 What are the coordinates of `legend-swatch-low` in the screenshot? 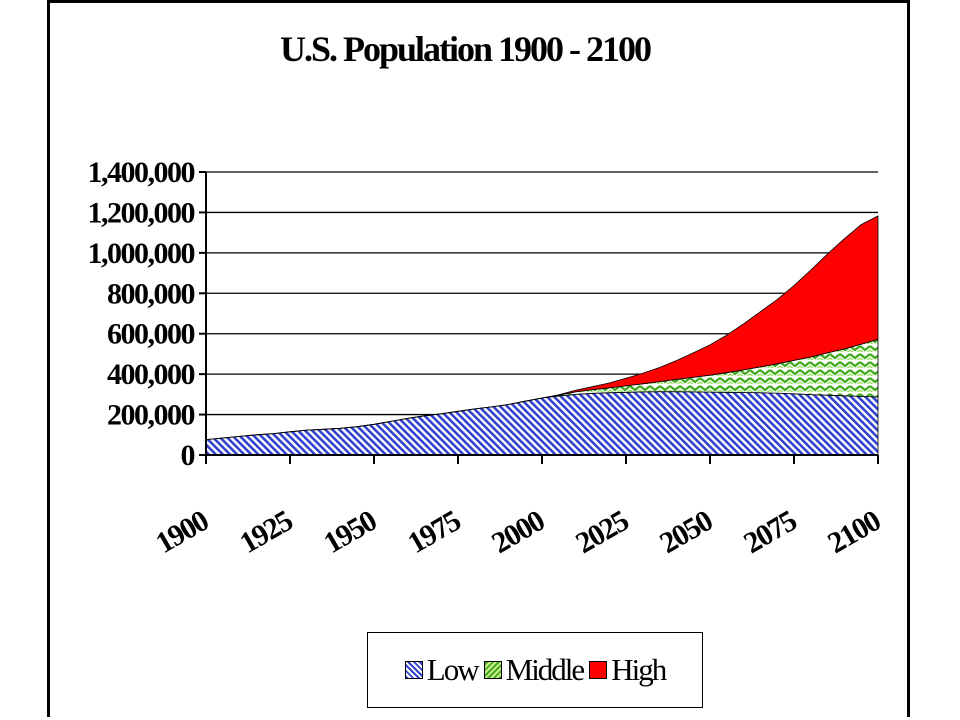 It's located at (413, 670).